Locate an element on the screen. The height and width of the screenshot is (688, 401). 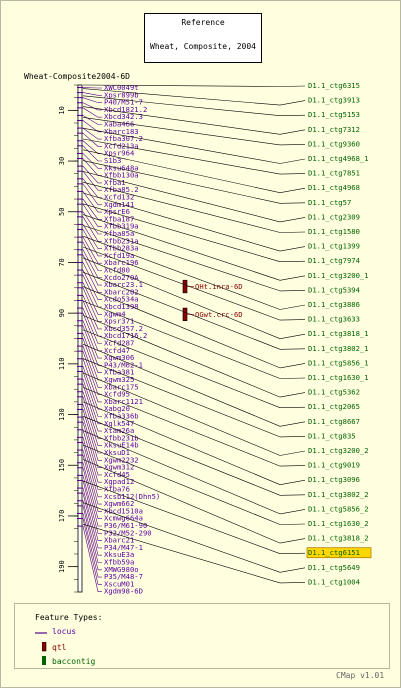
contig-label: D1.1_ctg6315 is located at coordinates (334, 85).